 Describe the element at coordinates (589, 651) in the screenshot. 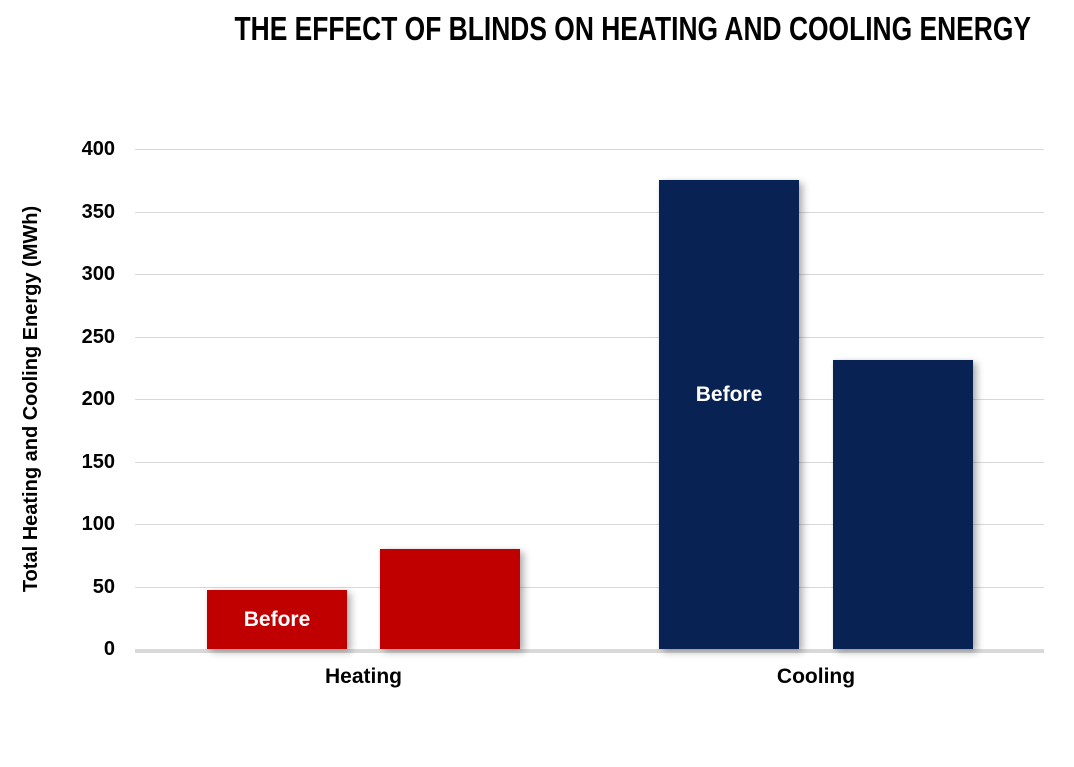

I see `x-axis-line` at that location.